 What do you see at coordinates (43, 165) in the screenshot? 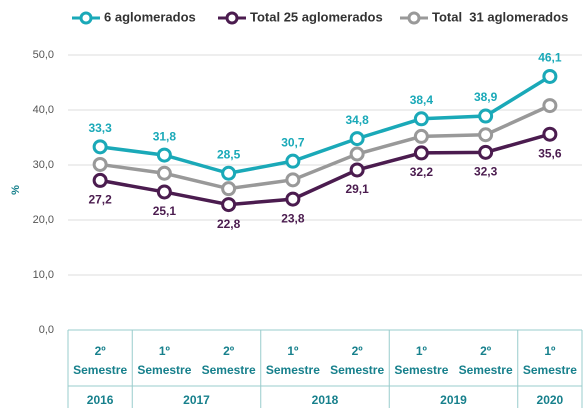
I see `y-tick-label: 30,0` at bounding box center [43, 165].